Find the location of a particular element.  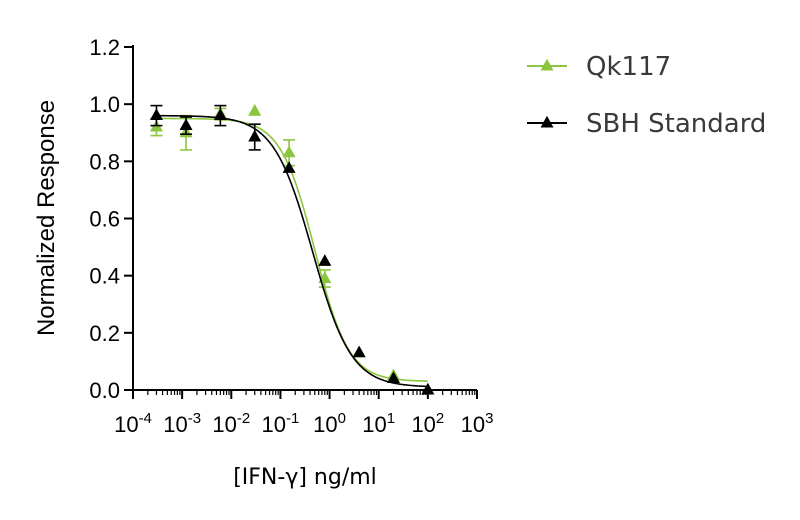

x-tick-label: 10⁻⁴ is located at coordinates (133, 423).